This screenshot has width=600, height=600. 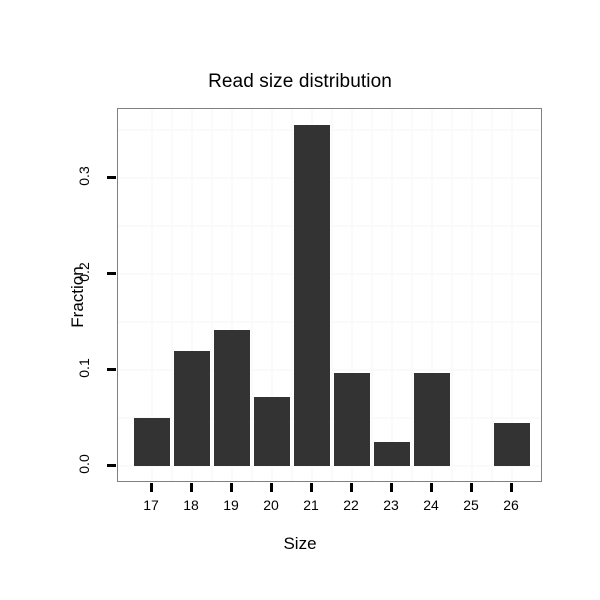 I want to click on chart-title: Read size distribution, so click(x=300, y=81).